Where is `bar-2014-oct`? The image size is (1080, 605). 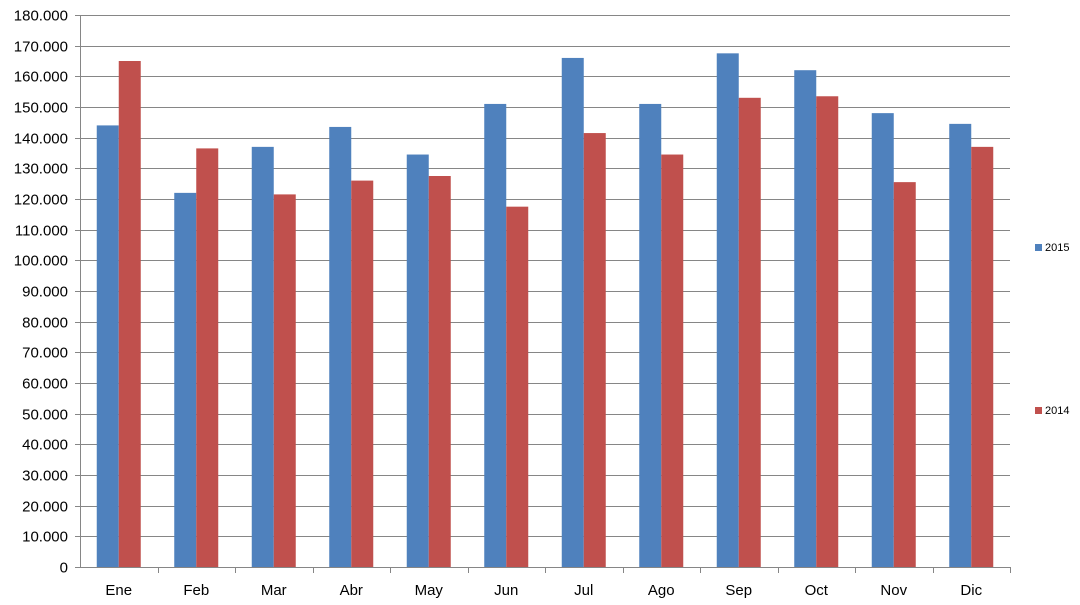
bar-2014-oct is located at coordinates (827, 332).